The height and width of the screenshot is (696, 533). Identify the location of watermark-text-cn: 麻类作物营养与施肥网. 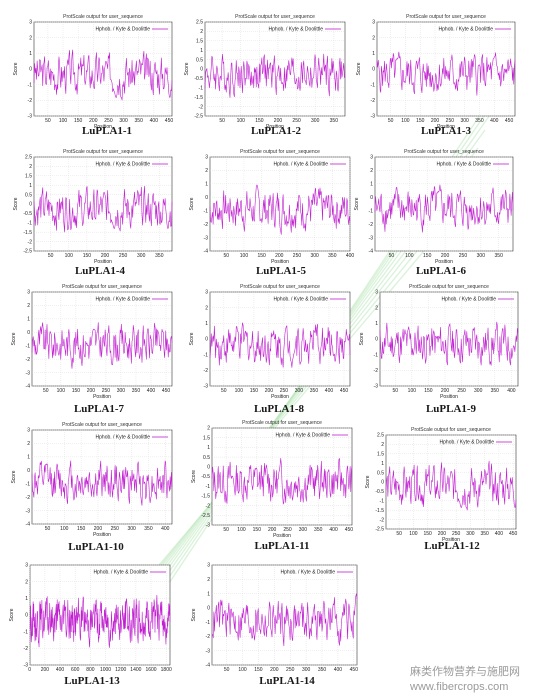
(465, 671).